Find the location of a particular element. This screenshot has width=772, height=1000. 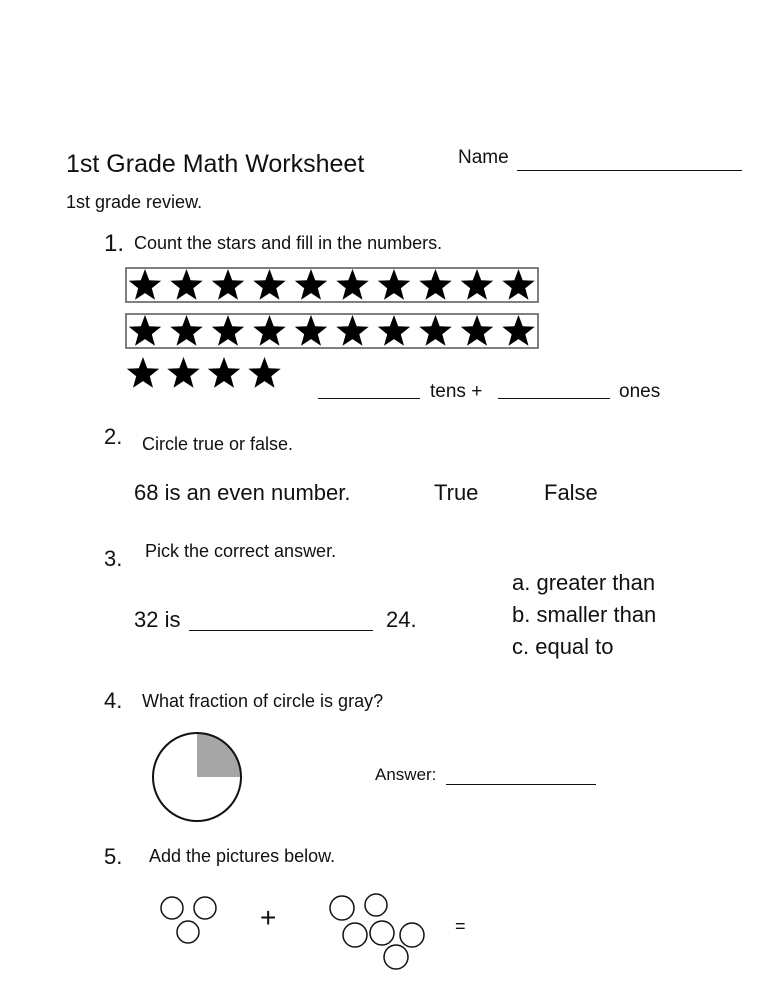

choice-b: b. smaller than is located at coordinates (584, 614).